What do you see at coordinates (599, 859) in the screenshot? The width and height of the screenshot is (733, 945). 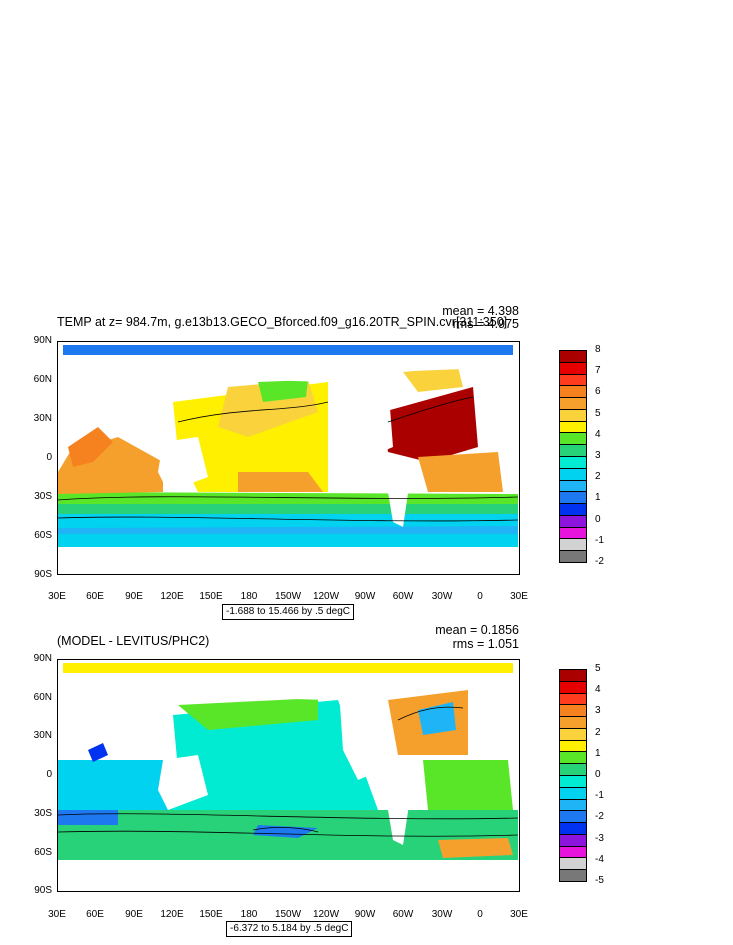 I see `colorbar-label: -4` at bounding box center [599, 859].